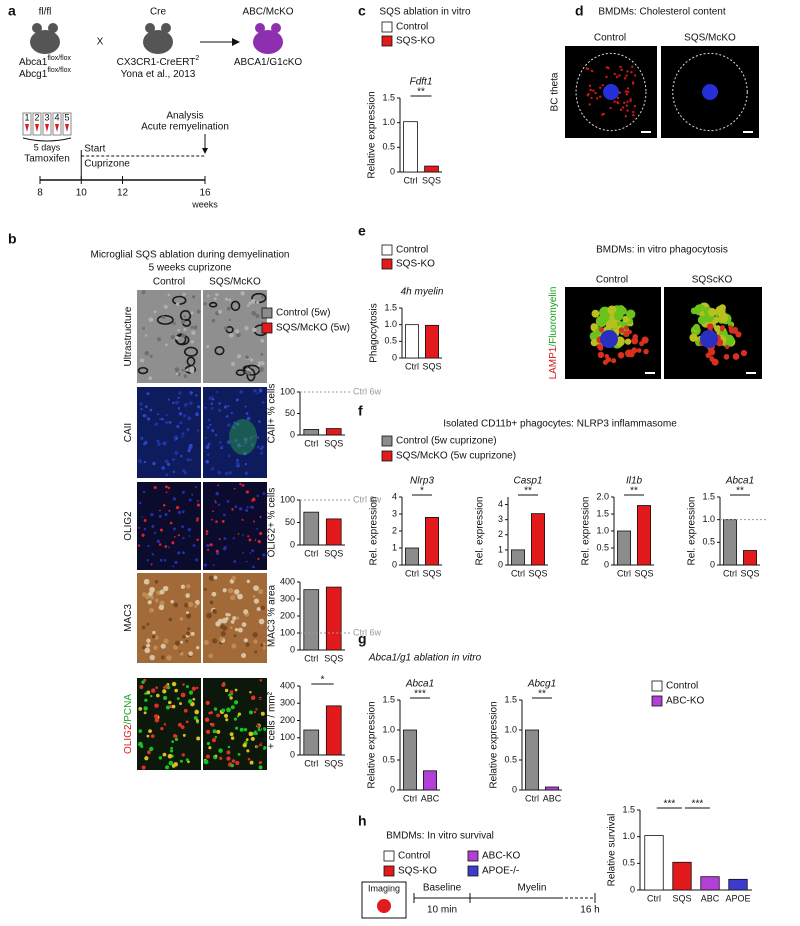  What do you see at coordinates (205, 193) in the screenshot?
I see `week-label: 16` at bounding box center [205, 193].